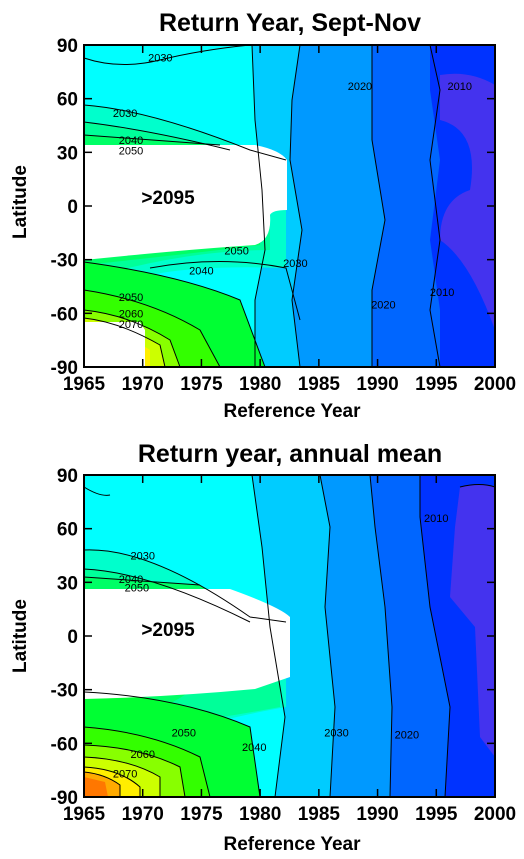 The height and width of the screenshot is (859, 524). What do you see at coordinates (290, 454) in the screenshot?
I see `chart-title: Return year, annual mean` at bounding box center [290, 454].